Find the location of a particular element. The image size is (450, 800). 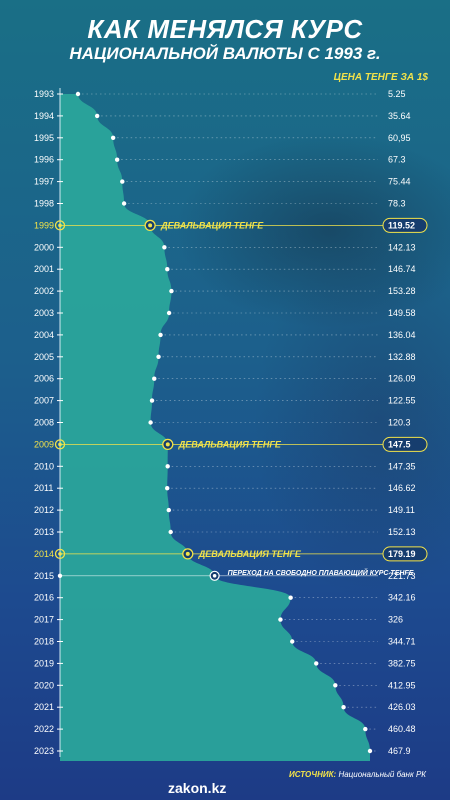

year-label: 1993 is located at coordinates (44, 94).